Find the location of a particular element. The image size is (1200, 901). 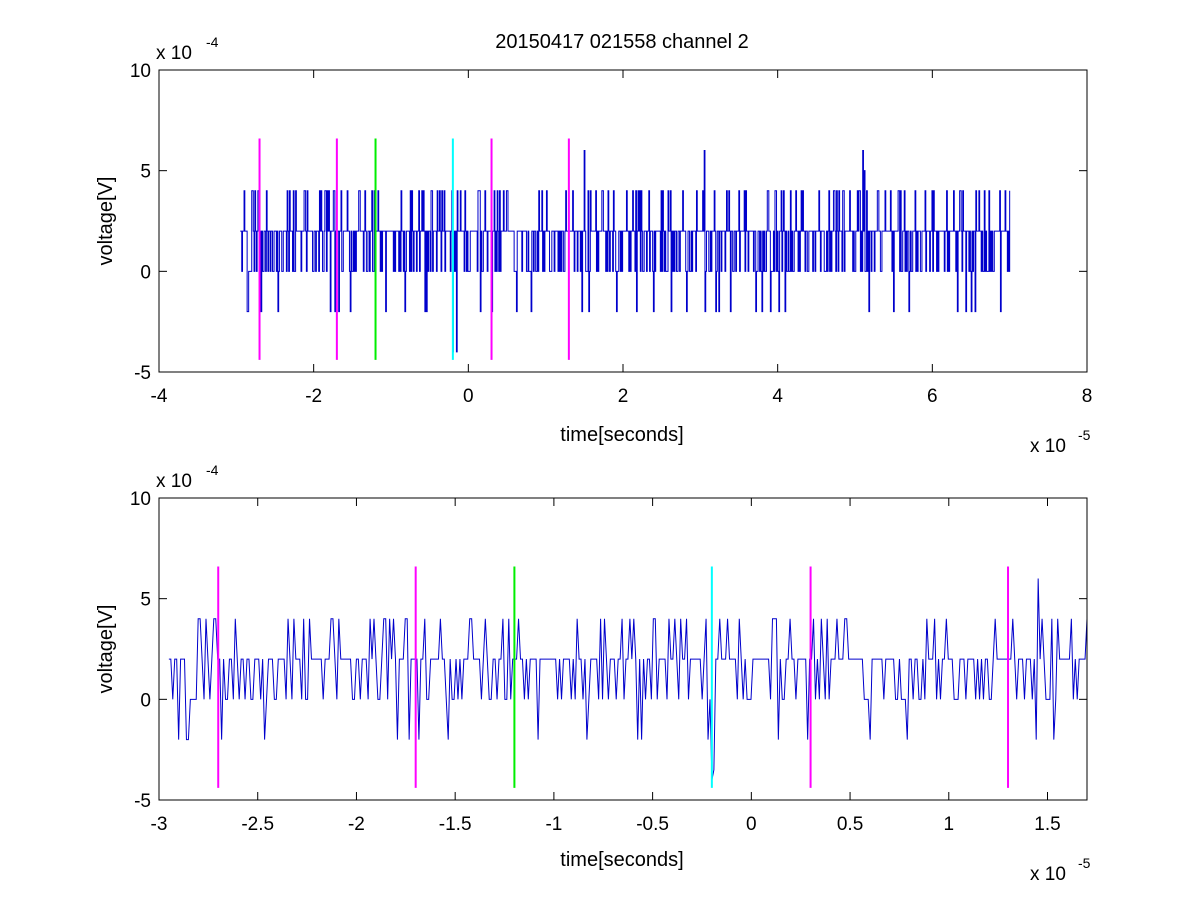

bottom-x-tick-label: -3 is located at coordinates (159, 824).